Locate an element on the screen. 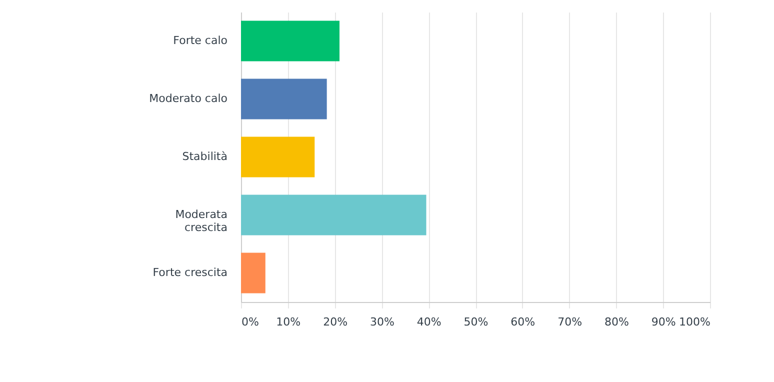 This screenshot has height=382, width=774. x-tick-label: 100% is located at coordinates (694, 322).